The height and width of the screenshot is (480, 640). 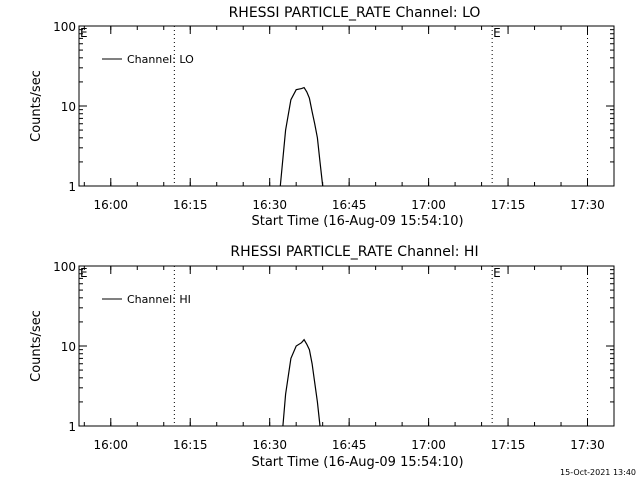 What do you see at coordinates (598, 472) in the screenshot?
I see `footer-timestamp: 15-Oct-2021 13:40` at bounding box center [598, 472].